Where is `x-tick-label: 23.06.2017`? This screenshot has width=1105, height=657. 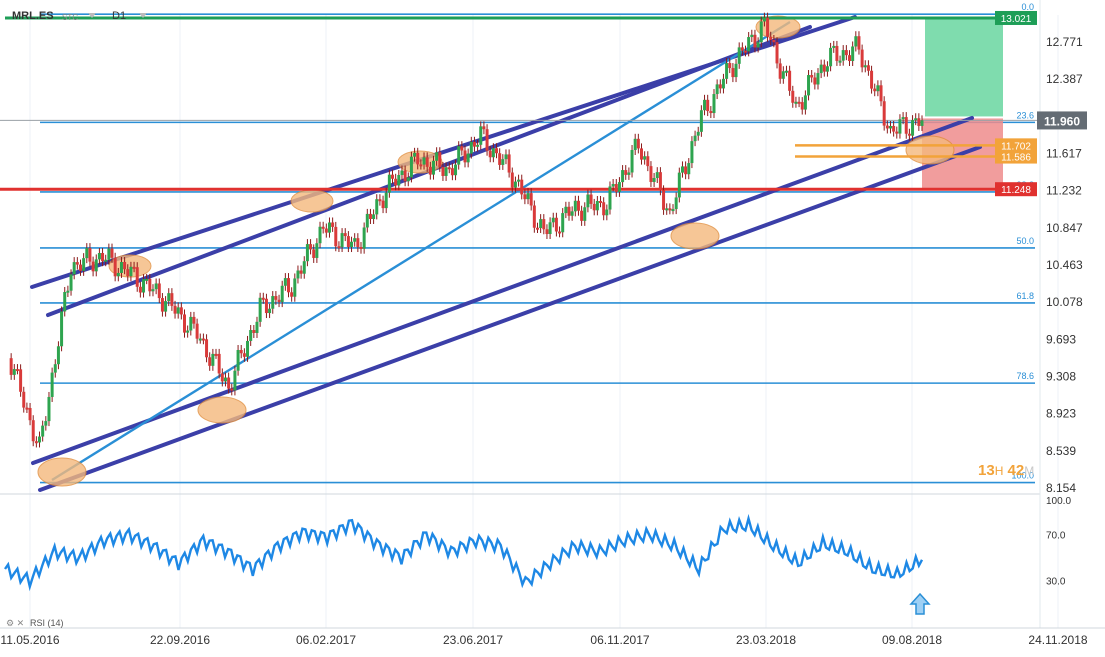
x-tick-label: 23.06.2017 is located at coordinates (473, 640).